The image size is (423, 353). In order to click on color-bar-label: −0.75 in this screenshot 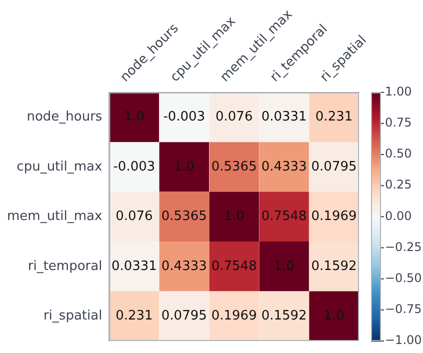, I will do `click(403, 309)`.